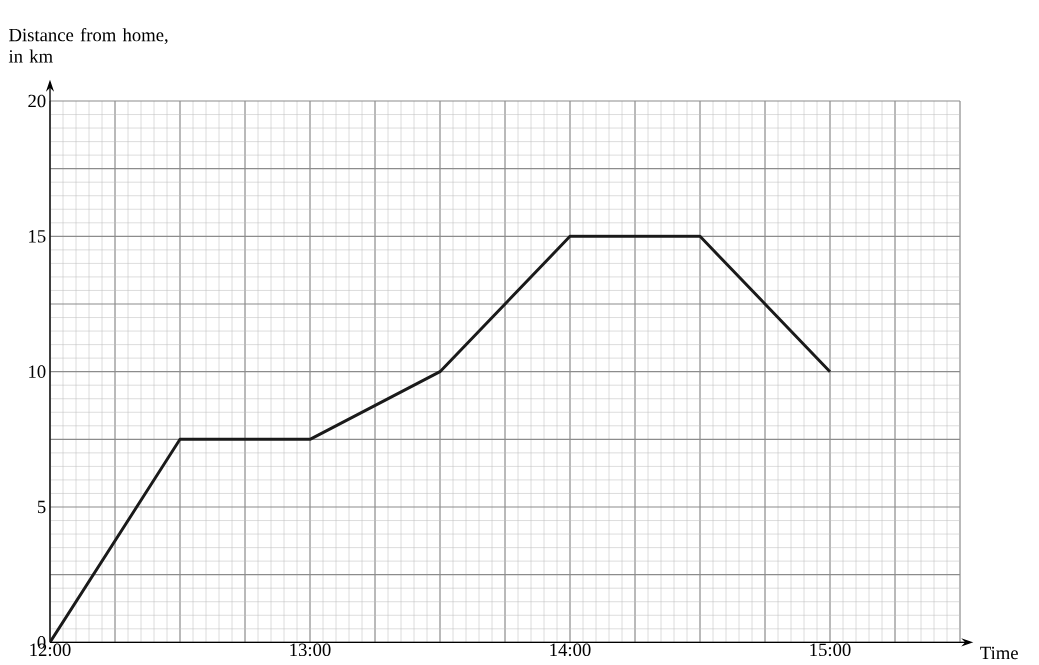 The image size is (1039, 665). Describe the element at coordinates (37, 371) in the screenshot. I see `y-tick-label: 10` at that location.